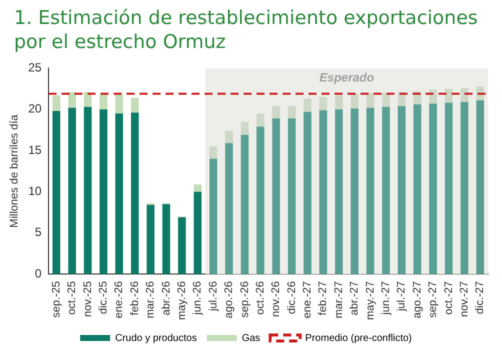  I want to click on x-tick-label: jun.-27, so click(386, 298).